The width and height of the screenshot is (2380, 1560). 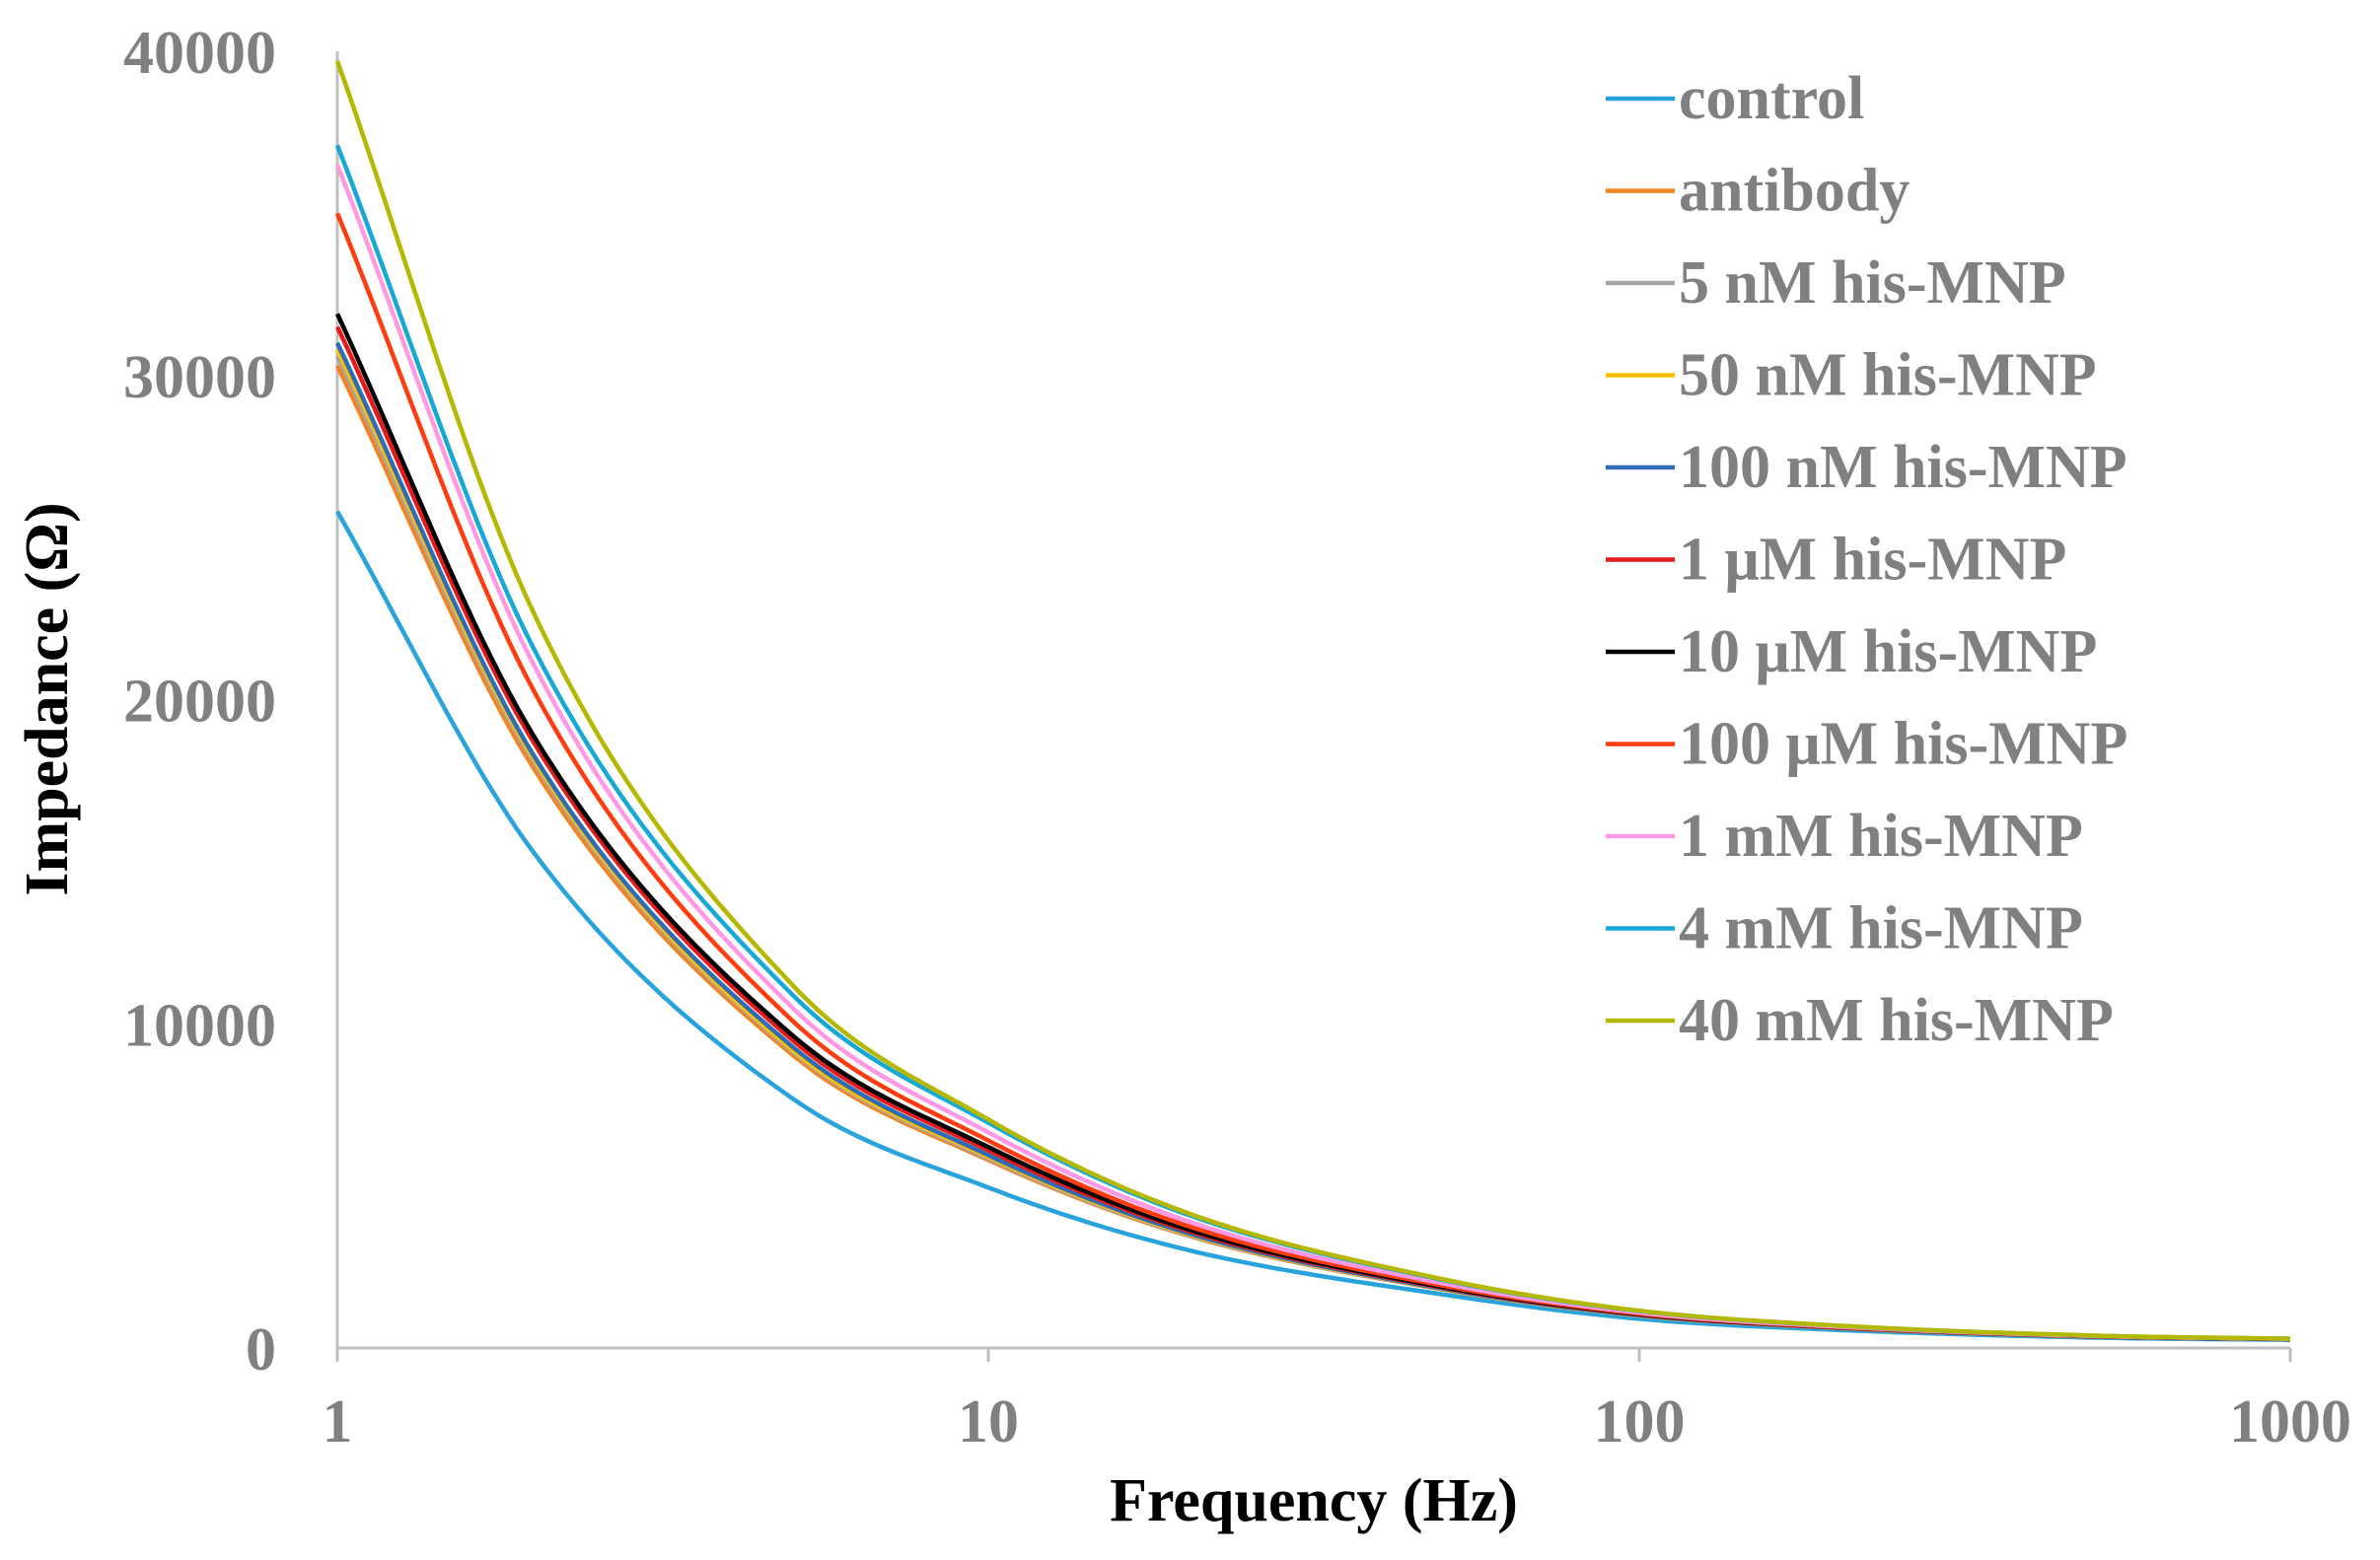 What do you see at coordinates (199, 1025) in the screenshot?
I see `y-tick-label: 10000` at bounding box center [199, 1025].